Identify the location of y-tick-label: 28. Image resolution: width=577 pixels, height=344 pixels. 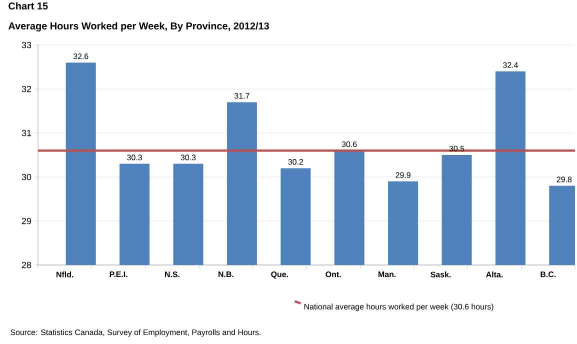
(27, 265).